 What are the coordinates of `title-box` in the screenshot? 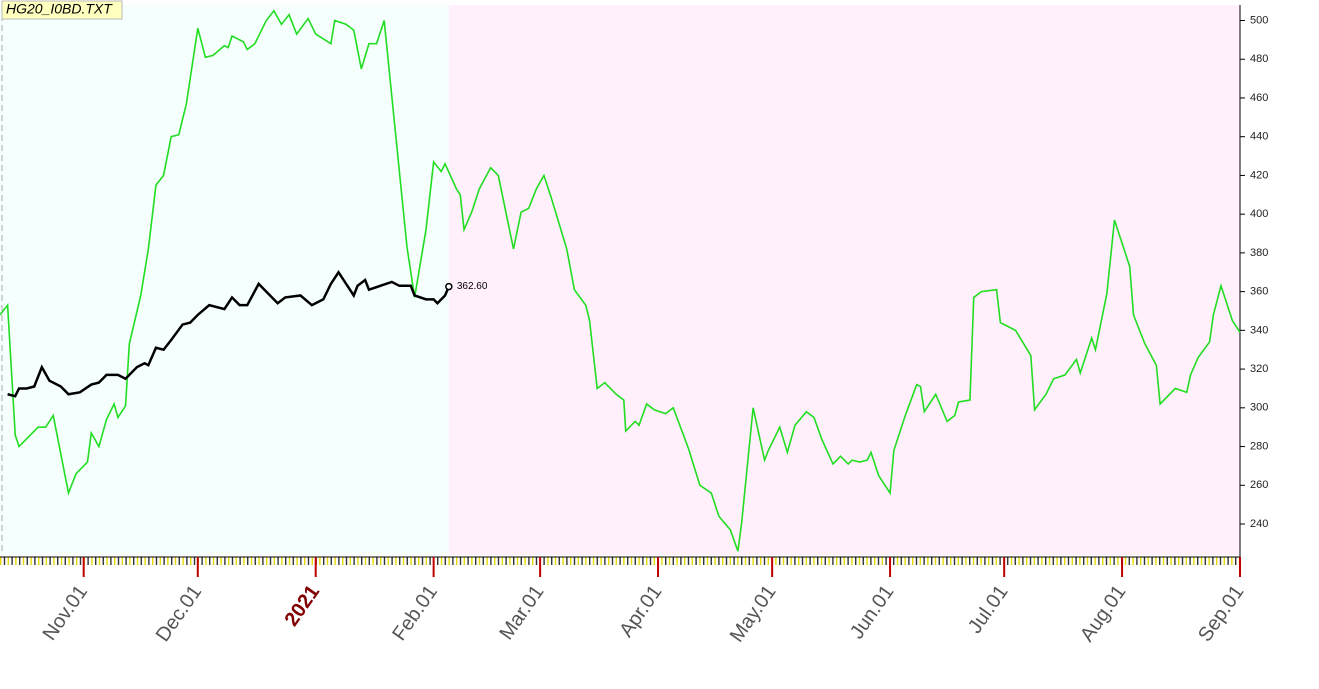 It's located at (62, 10).